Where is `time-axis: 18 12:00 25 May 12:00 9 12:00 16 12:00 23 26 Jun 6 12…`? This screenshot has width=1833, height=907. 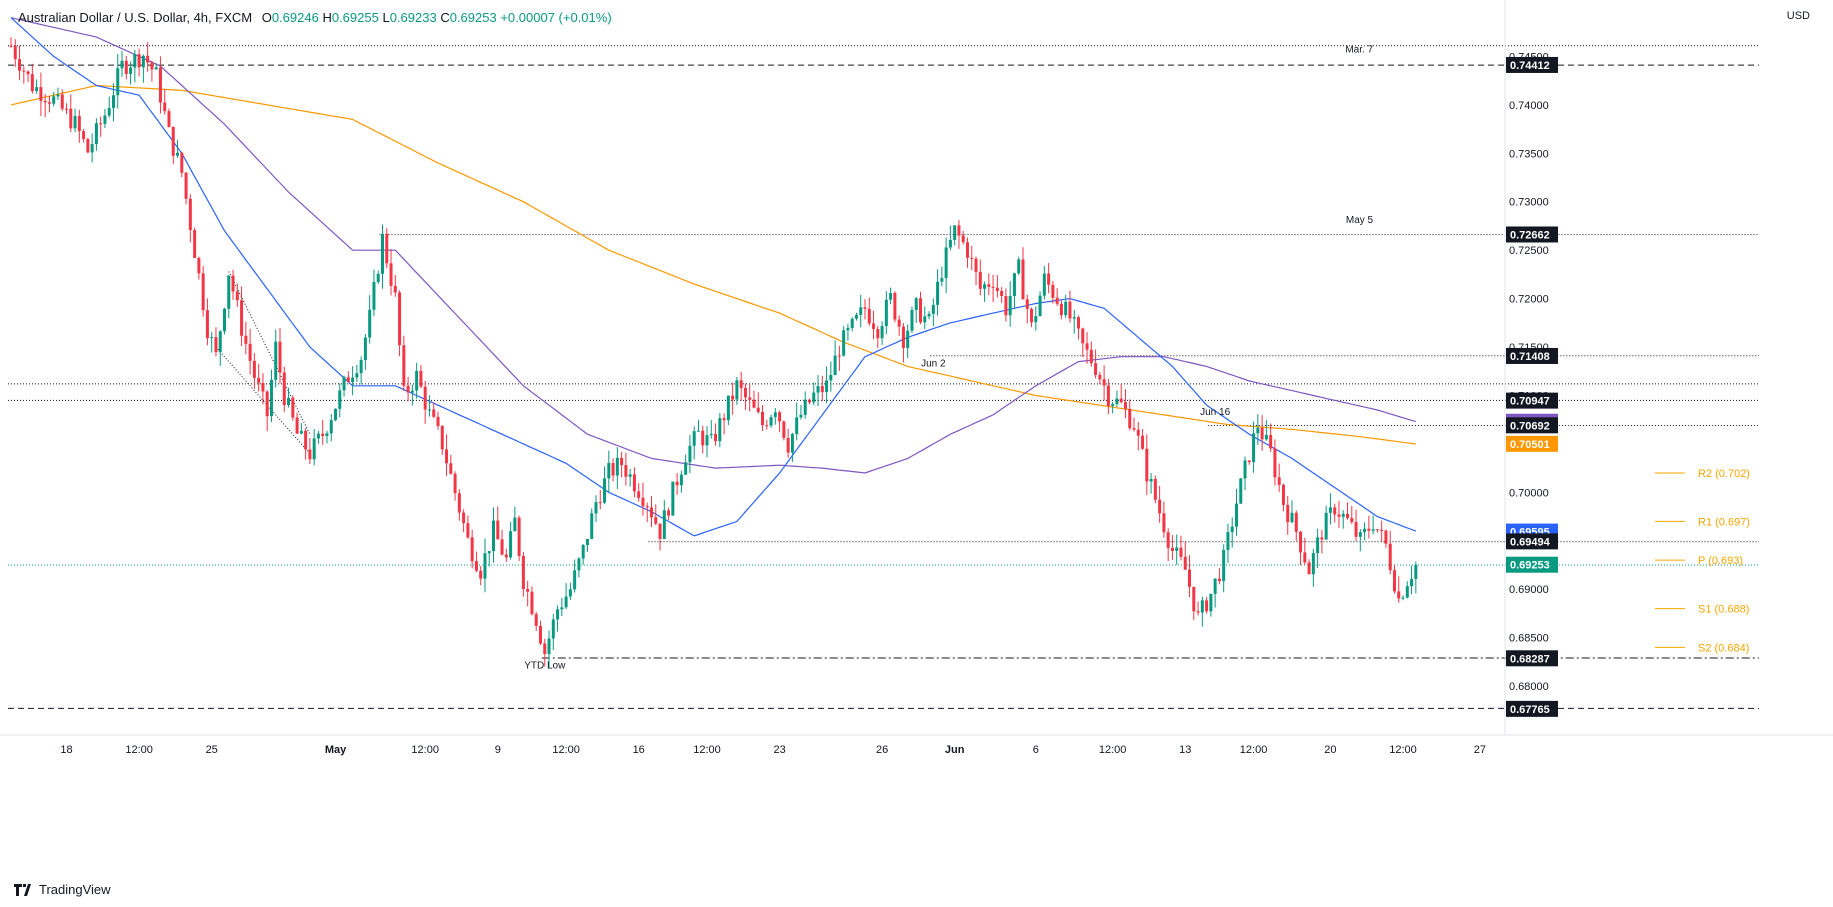 time-axis: 18 12:00 25 May 12:00 9 12:00 16 12:00 23 26 Jun 6 12… is located at coordinates (916, 745).